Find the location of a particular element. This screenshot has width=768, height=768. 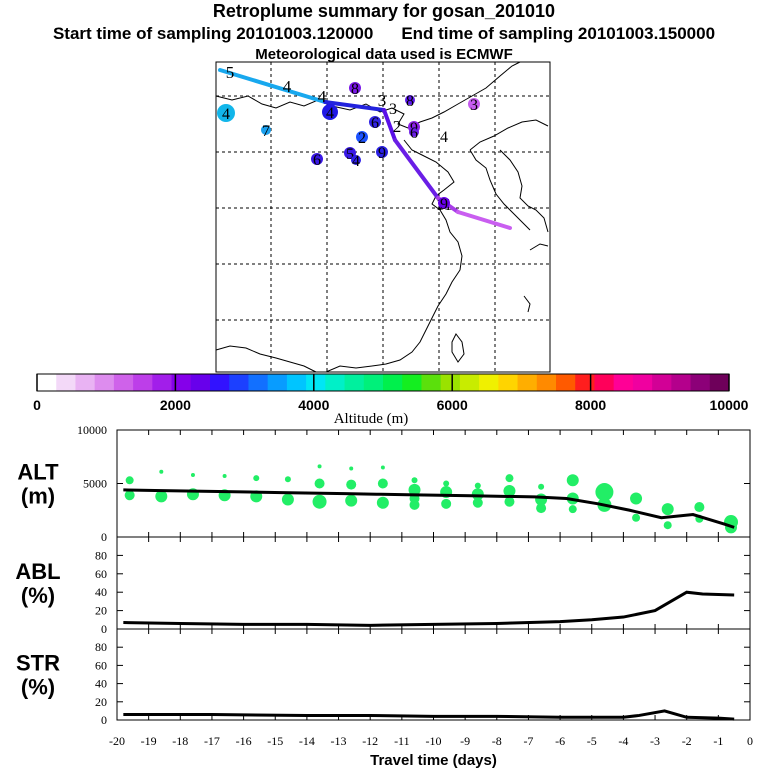

x-tick-label: -6 is located at coordinates (560, 741).